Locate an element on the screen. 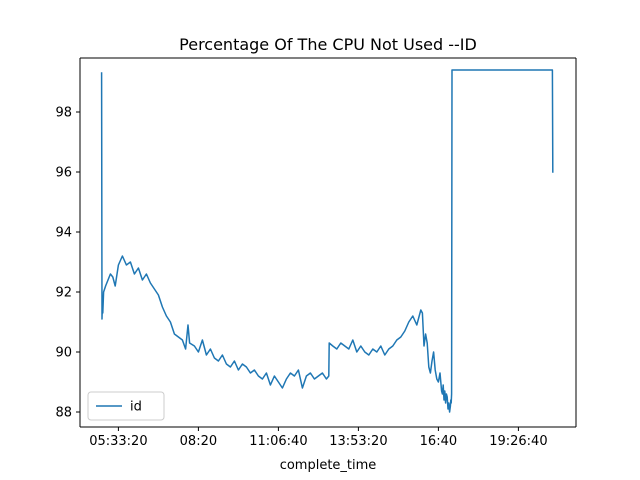 Image resolution: width=640 pixels, height=480 pixels. legend-box is located at coordinates (126, 406).